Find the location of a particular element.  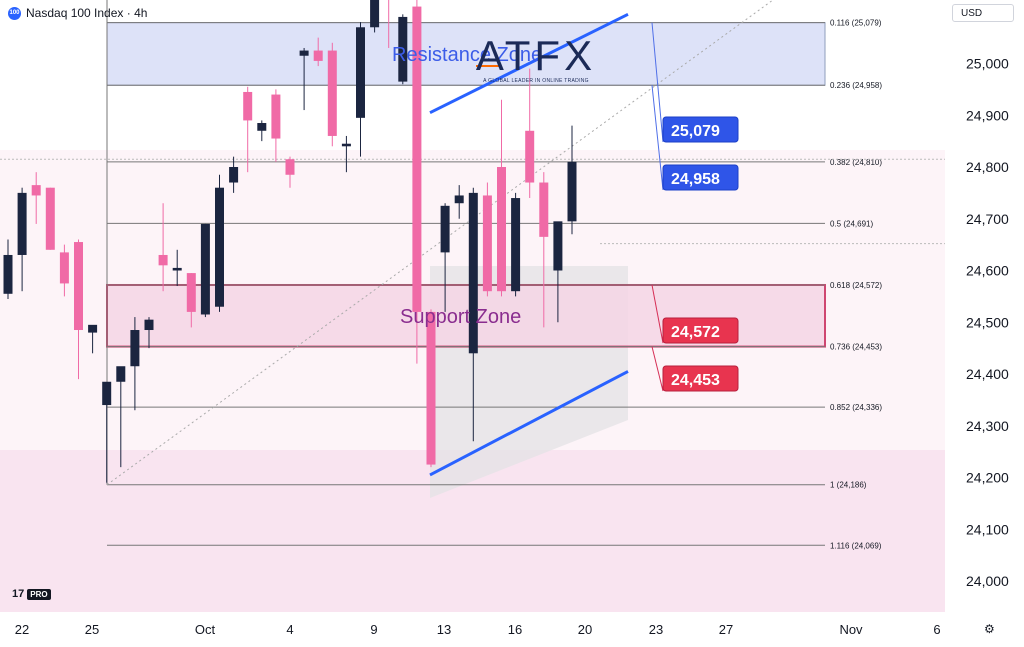

fib-level-label: 0.236 (24,958) is located at coordinates (856, 85).